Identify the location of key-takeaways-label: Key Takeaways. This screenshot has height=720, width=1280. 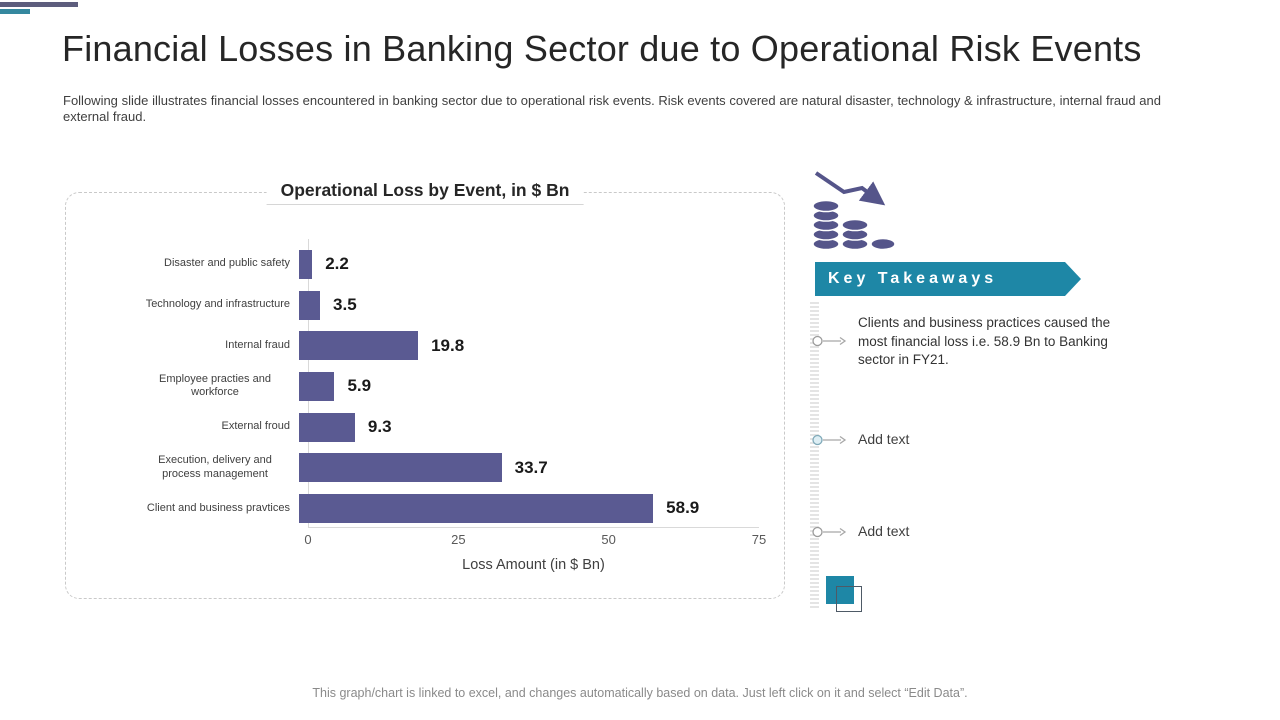
(913, 278).